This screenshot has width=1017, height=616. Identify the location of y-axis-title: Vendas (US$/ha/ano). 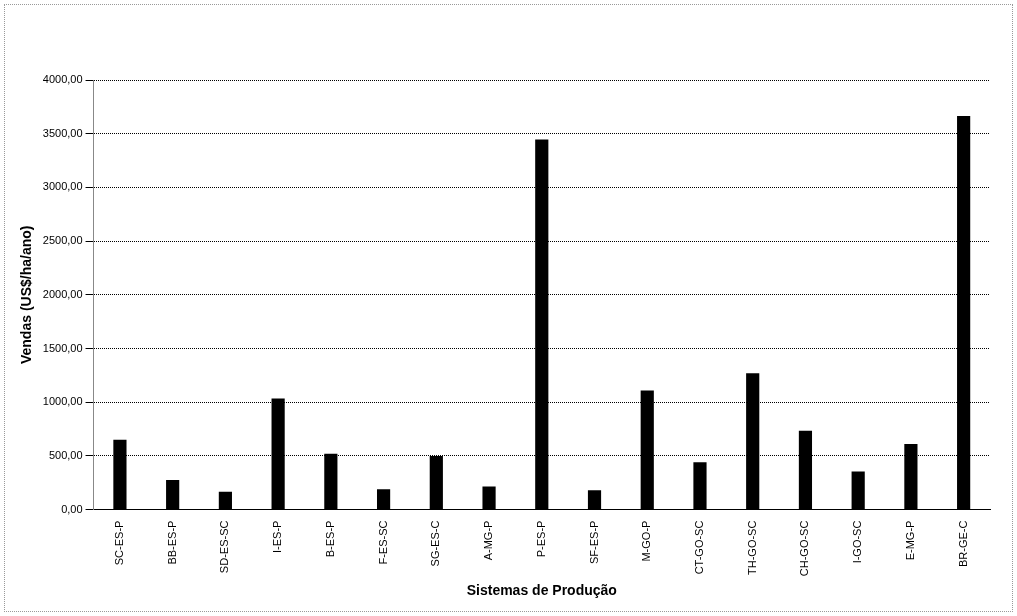
(26, 295).